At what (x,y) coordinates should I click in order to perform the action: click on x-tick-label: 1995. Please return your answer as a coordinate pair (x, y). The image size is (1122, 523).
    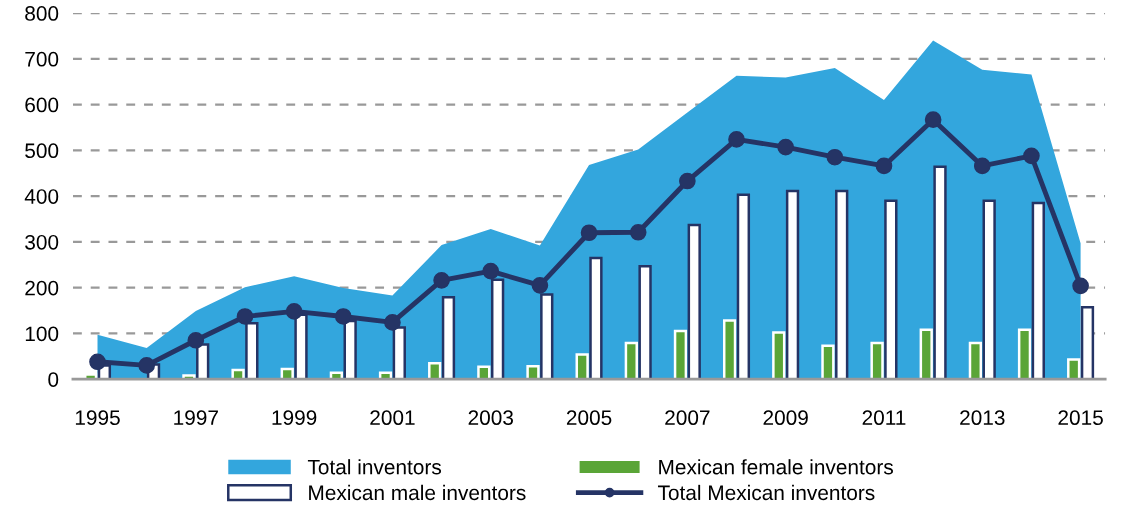
    Looking at the image, I should click on (97, 418).